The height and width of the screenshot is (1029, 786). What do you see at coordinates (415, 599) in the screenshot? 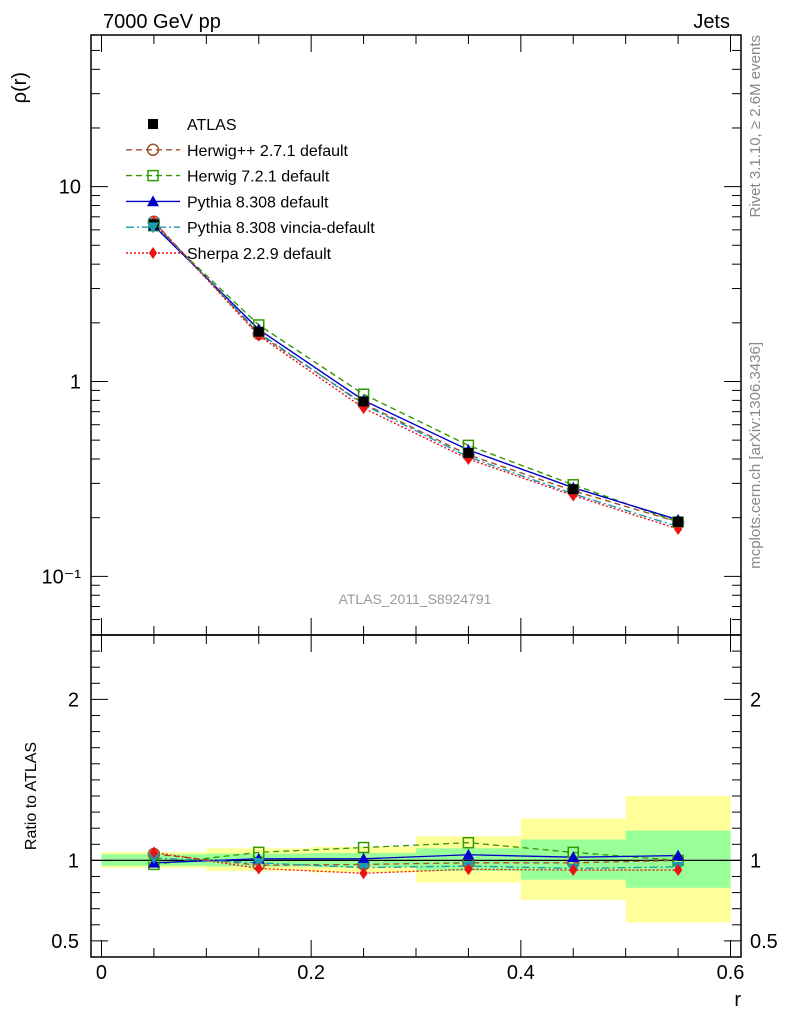
I see `watermark: ATLAS_2011_S8924791` at bounding box center [415, 599].